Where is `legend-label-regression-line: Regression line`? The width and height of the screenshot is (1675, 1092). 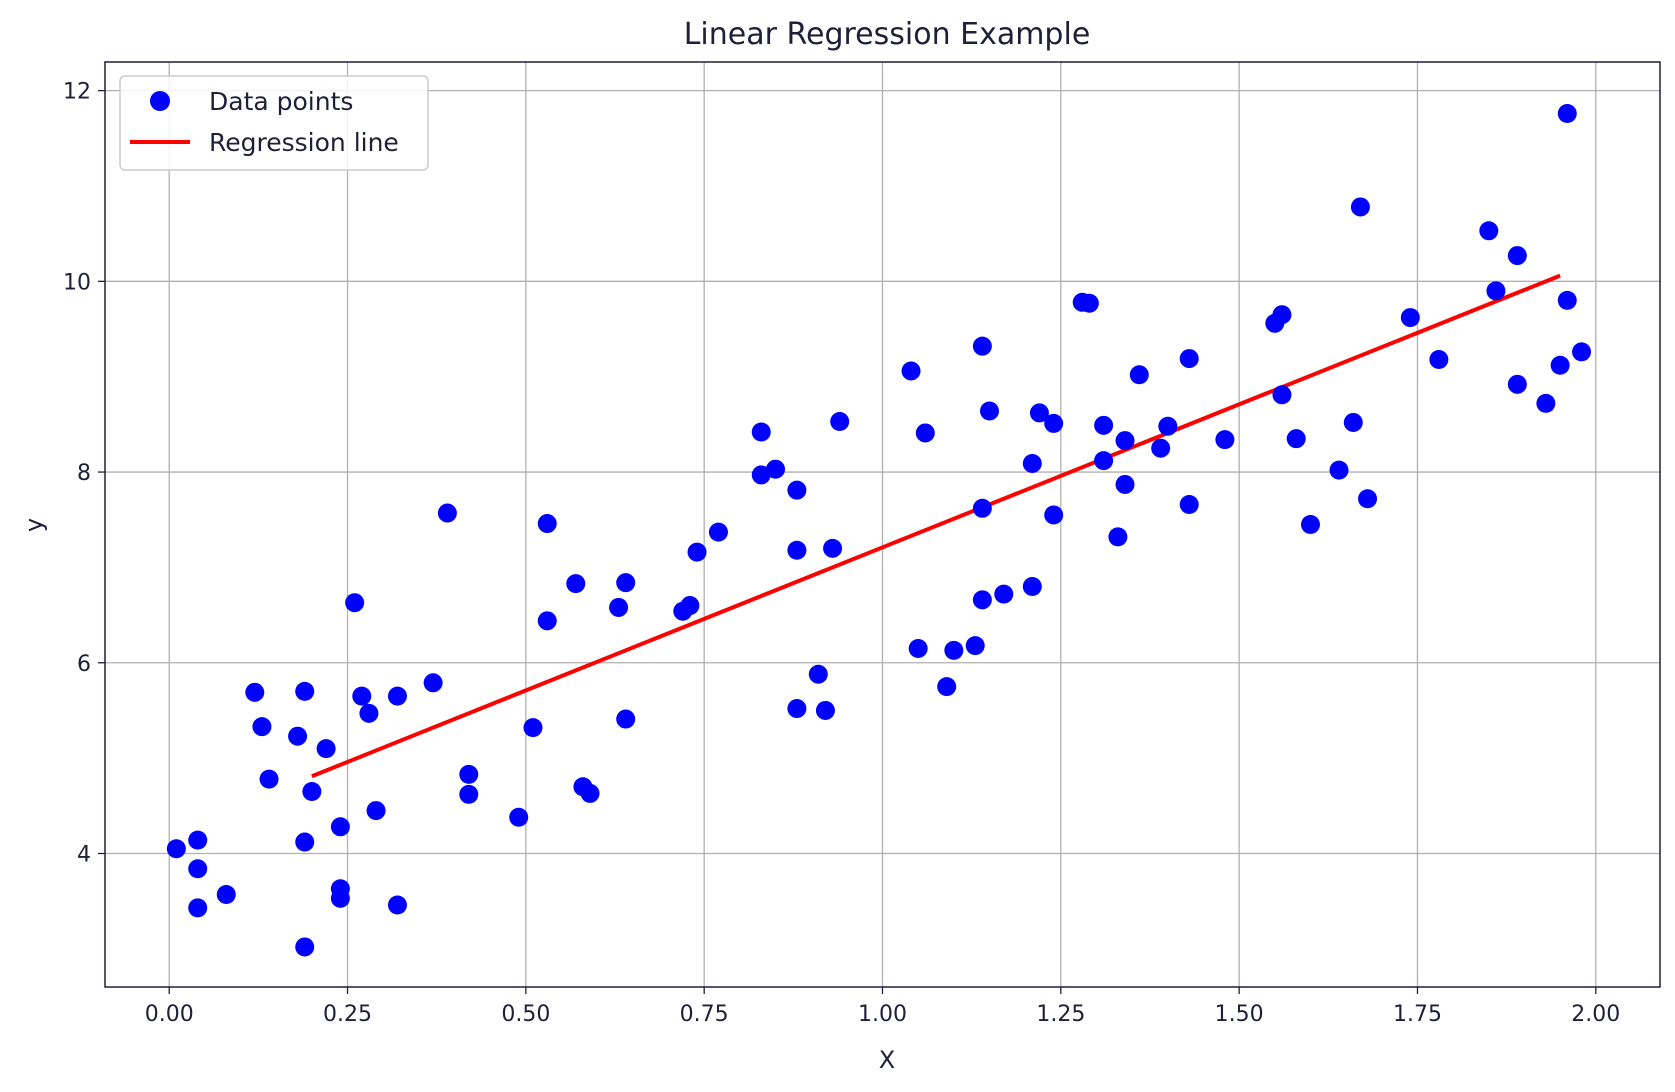
legend-label-regression-line: Regression line is located at coordinates (304, 142).